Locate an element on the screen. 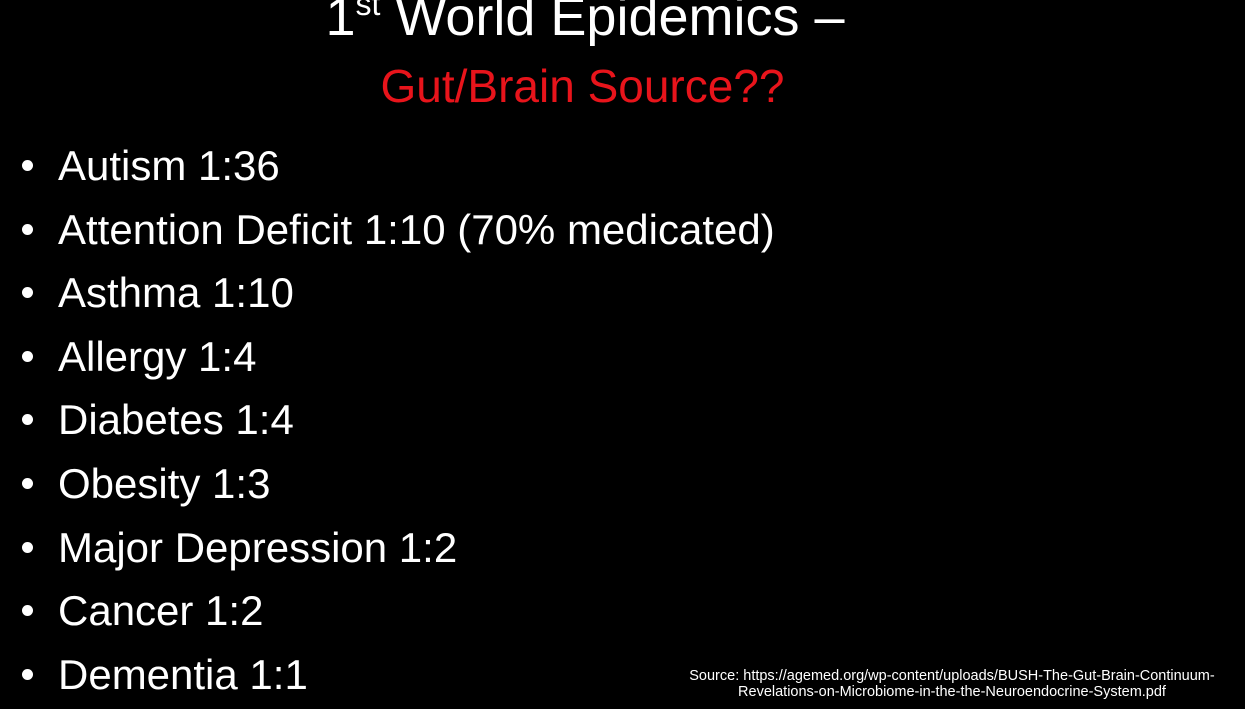 This screenshot has width=1245, height=709. slide-subtitle: Gut/Brain Source?? is located at coordinates (582, 86).